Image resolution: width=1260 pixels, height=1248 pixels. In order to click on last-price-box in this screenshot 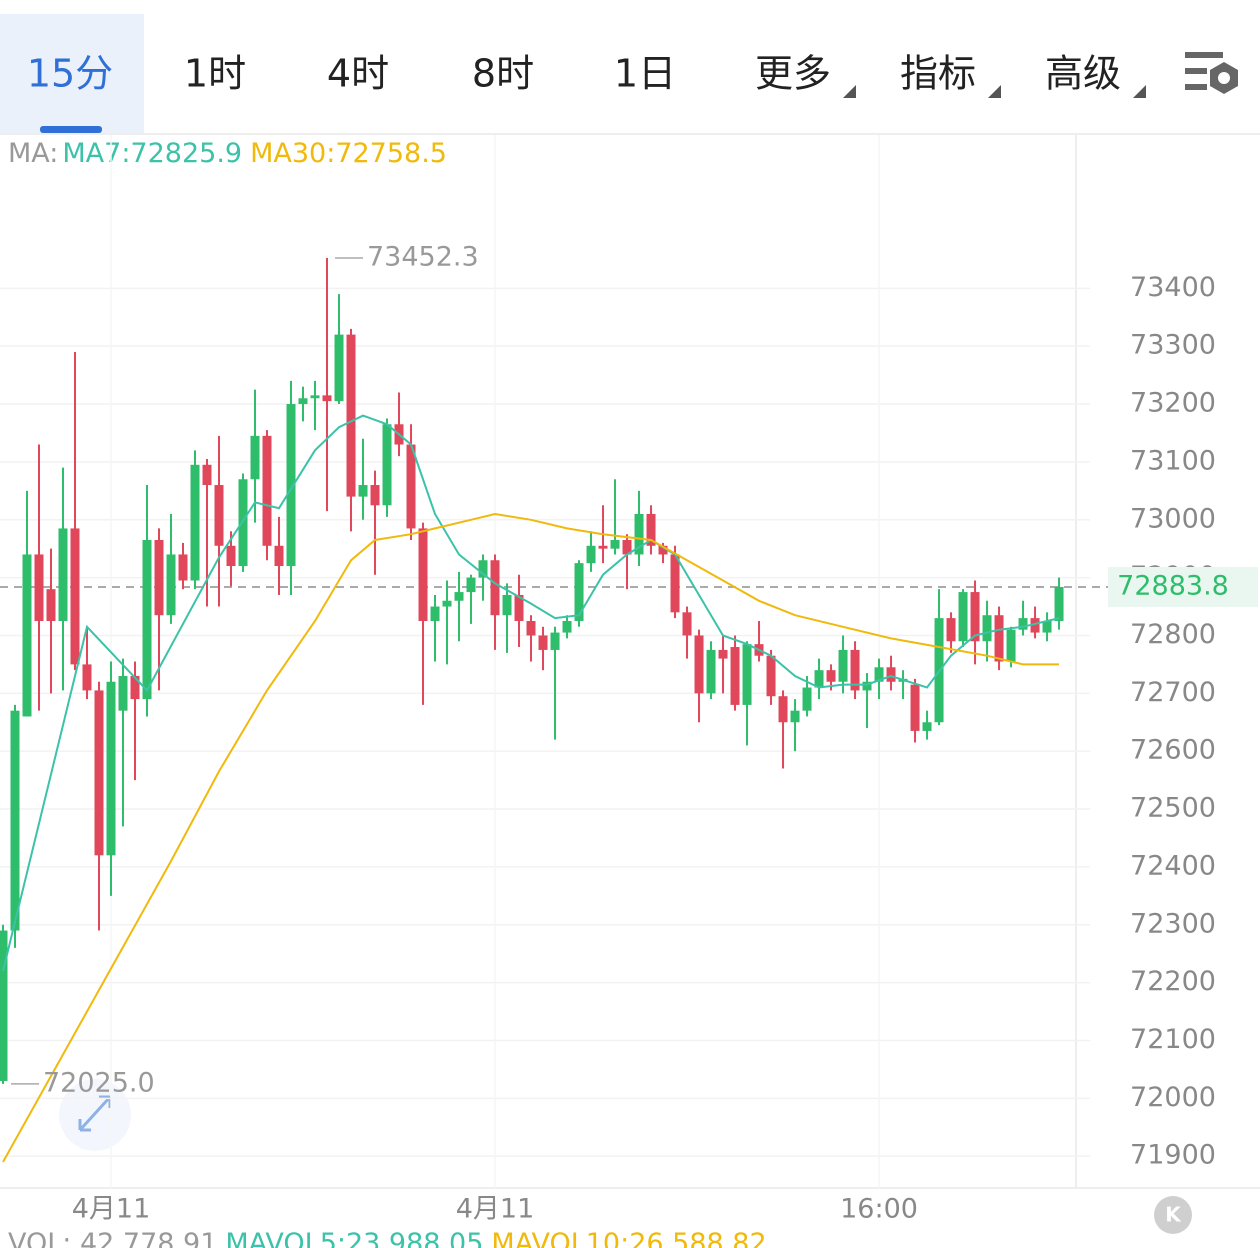, I will do `click(1183, 586)`.